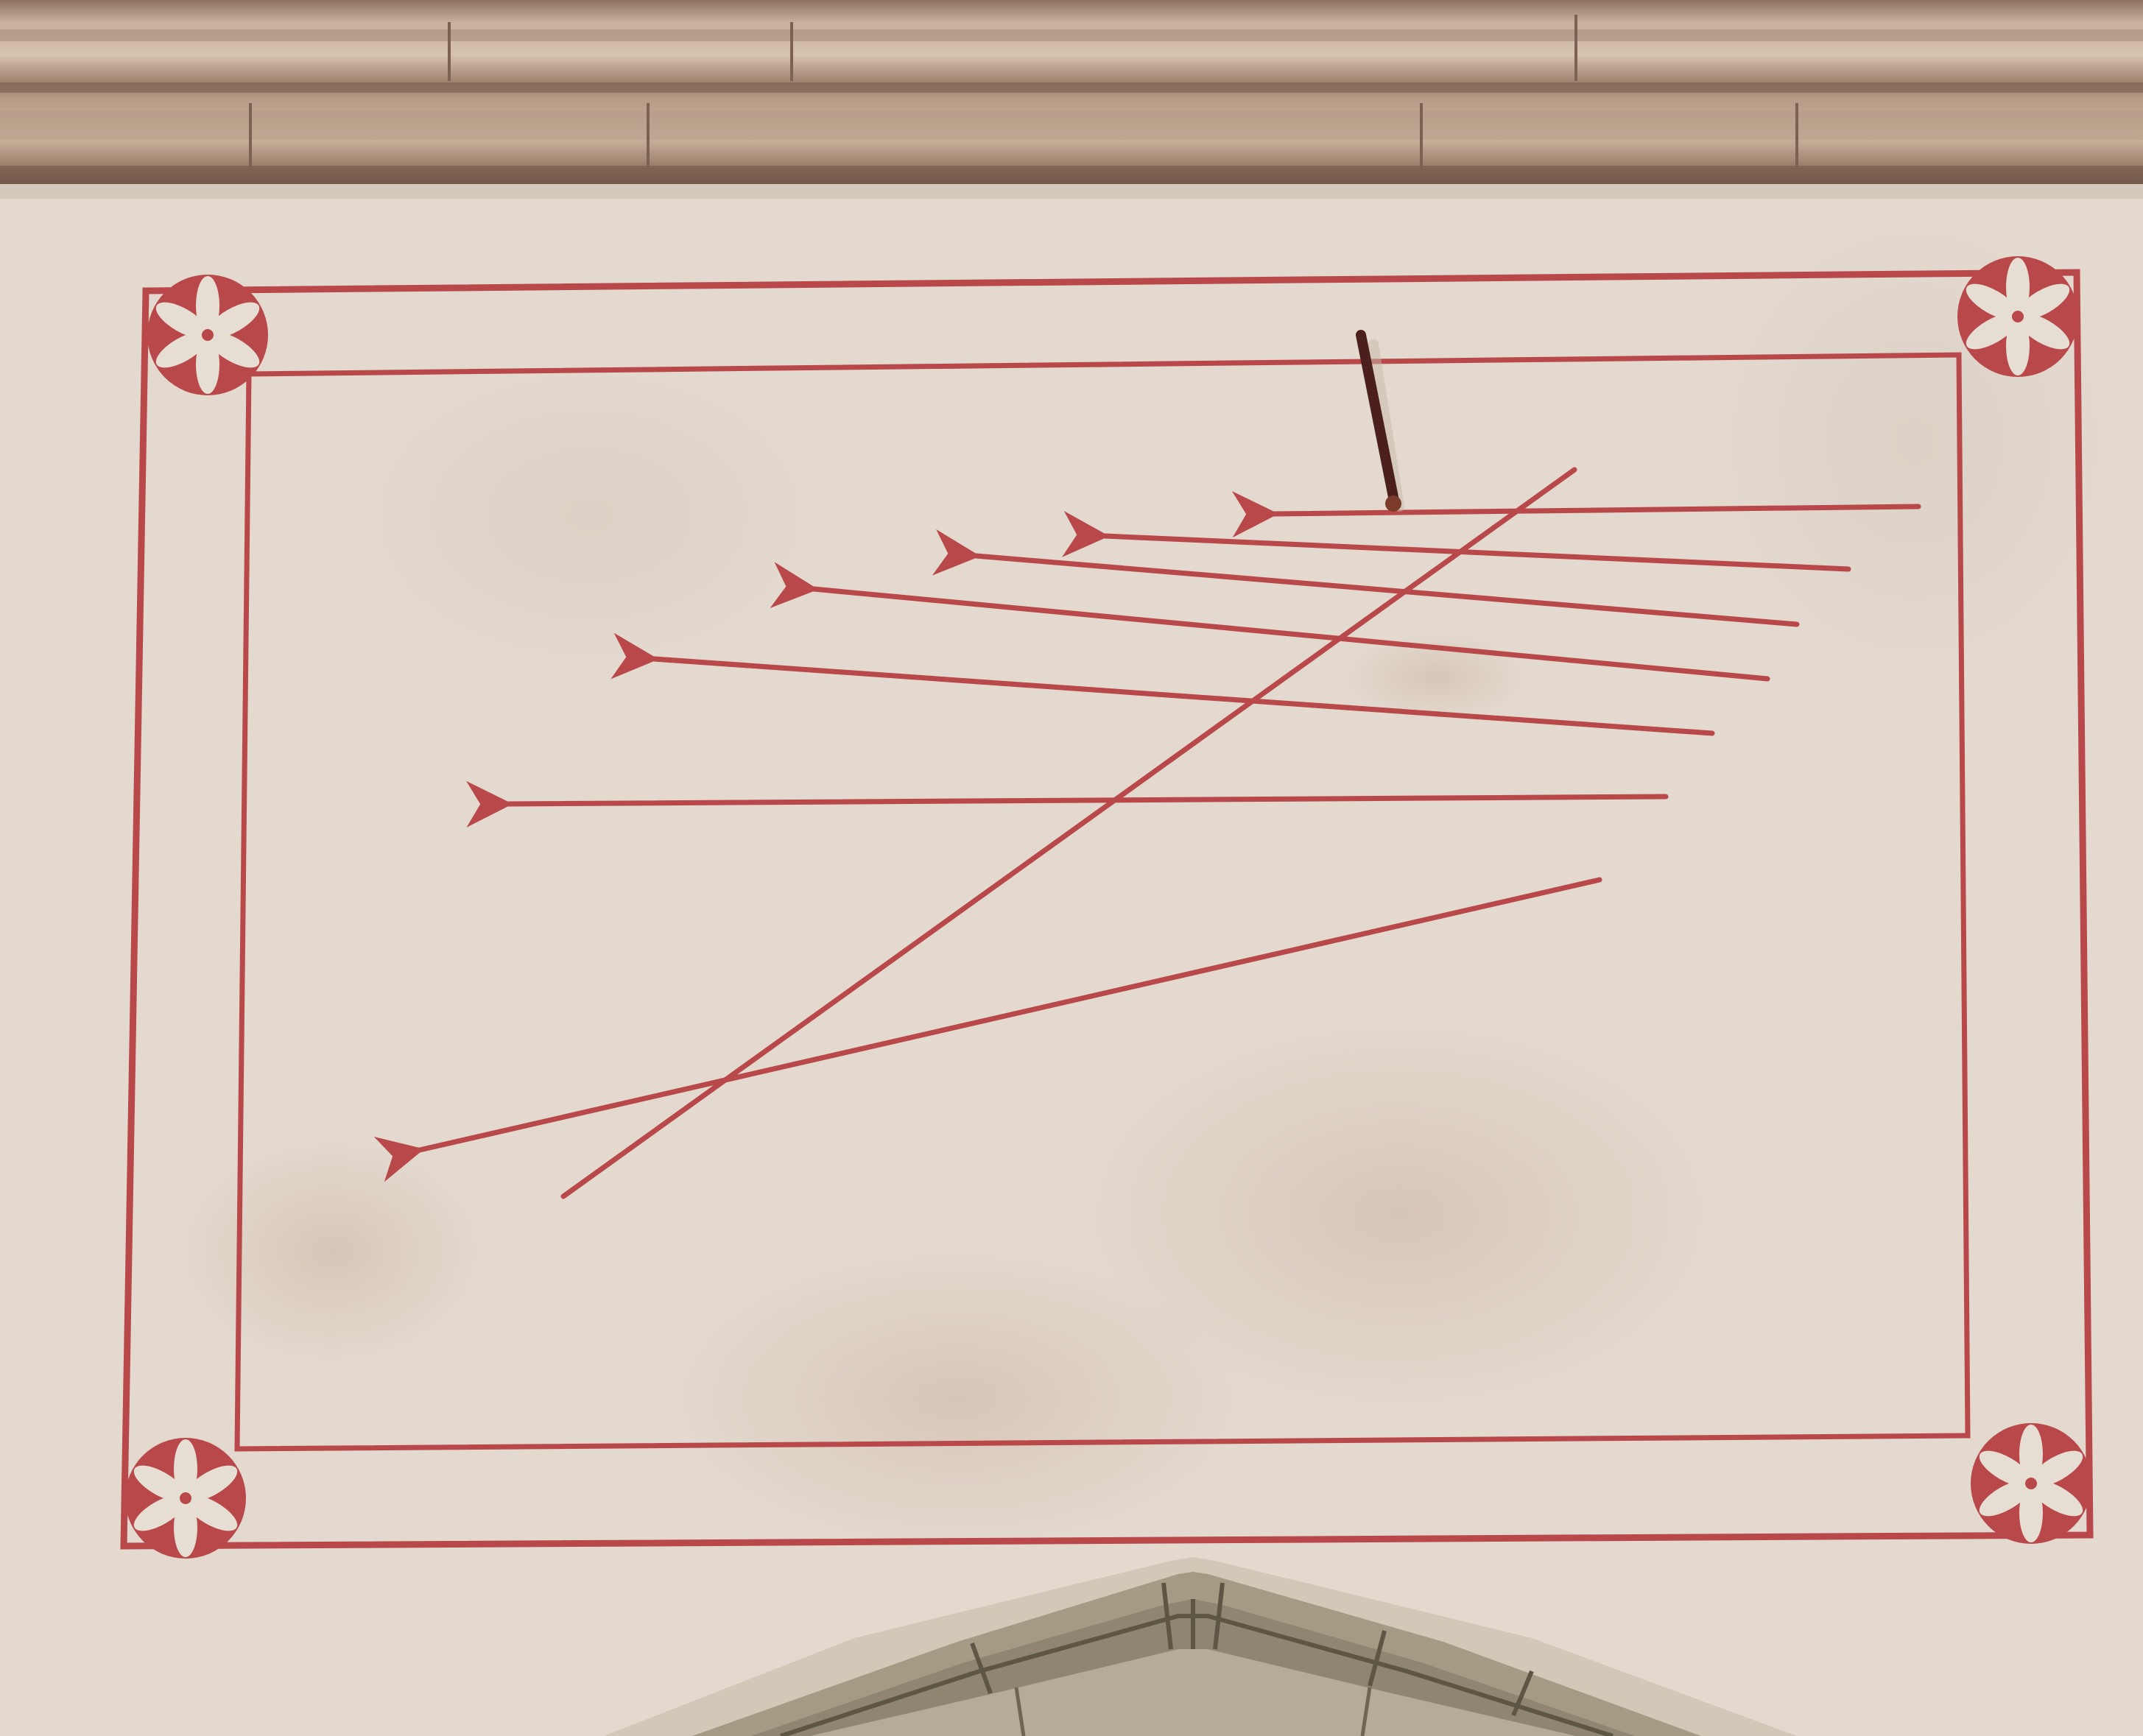 This screenshot has width=2143, height=1736. I want to click on rosette-top-right, so click(2017, 316).